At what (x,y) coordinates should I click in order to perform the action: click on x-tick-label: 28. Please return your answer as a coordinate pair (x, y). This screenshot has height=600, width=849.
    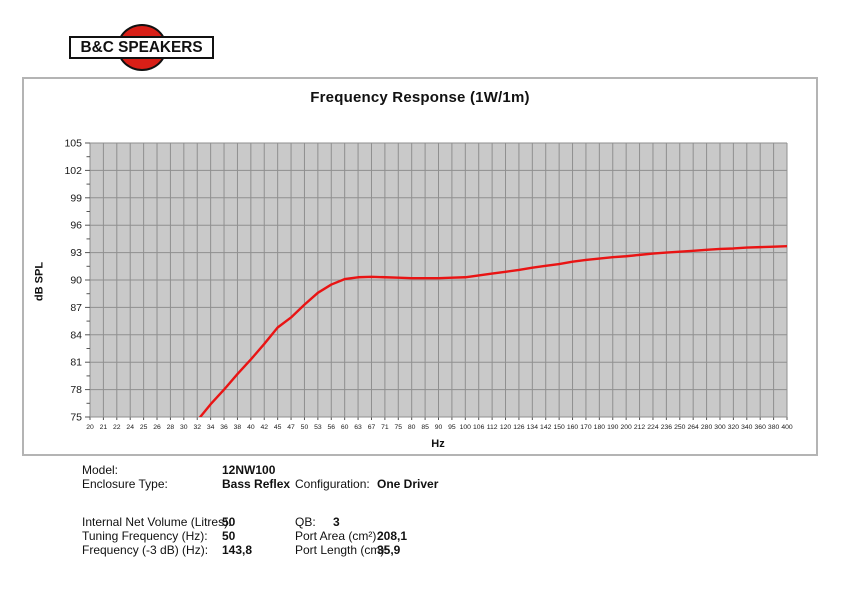
    Looking at the image, I should click on (171, 427).